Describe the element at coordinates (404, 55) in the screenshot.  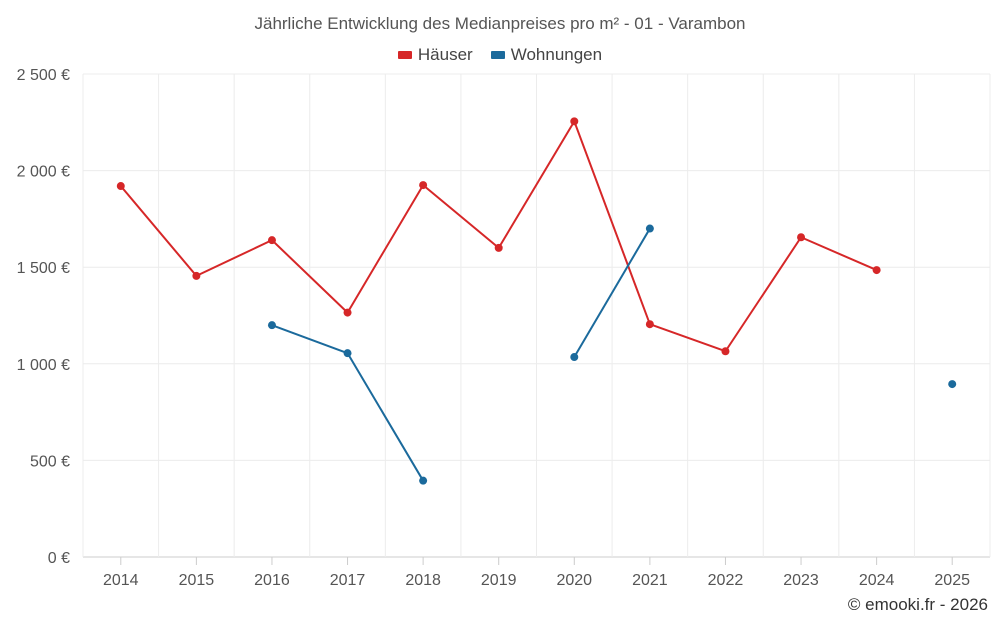
I see `legend-swatch-haeuser` at that location.